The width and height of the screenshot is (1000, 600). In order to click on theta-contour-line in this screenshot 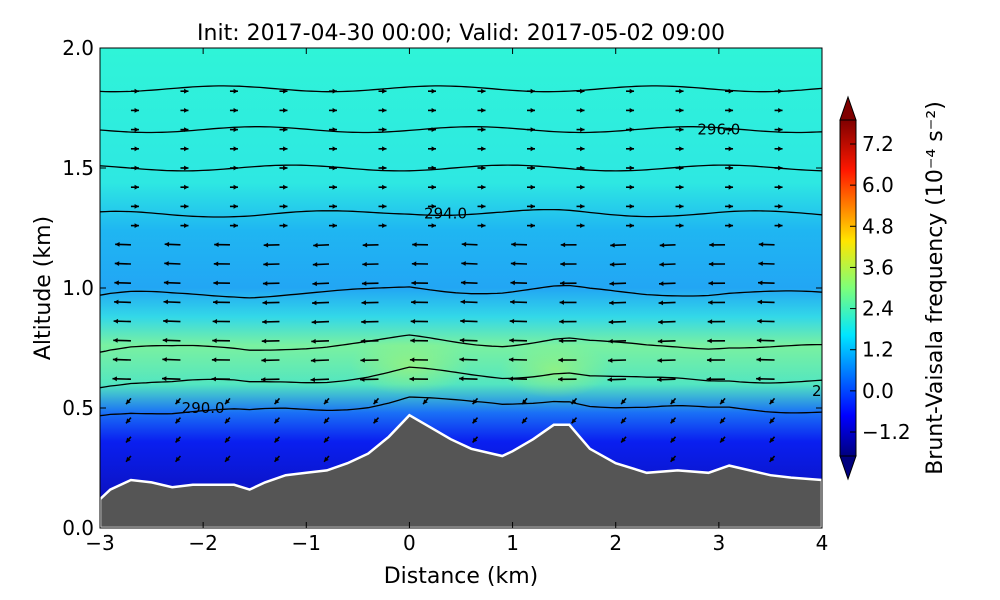, I will do `click(461, 343)`.